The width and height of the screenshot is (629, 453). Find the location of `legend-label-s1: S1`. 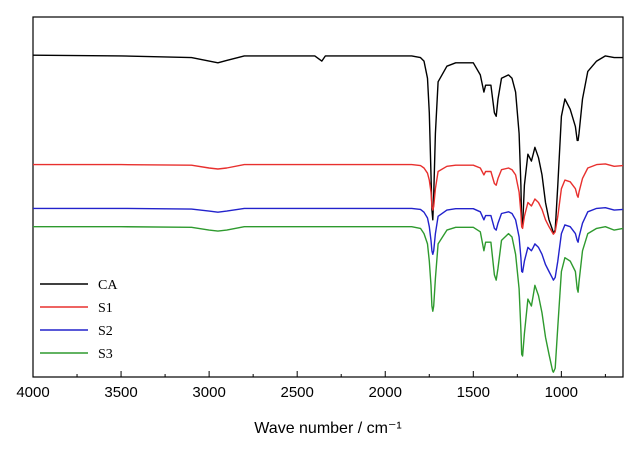

legend-label-s1: S1 is located at coordinates (105, 308).